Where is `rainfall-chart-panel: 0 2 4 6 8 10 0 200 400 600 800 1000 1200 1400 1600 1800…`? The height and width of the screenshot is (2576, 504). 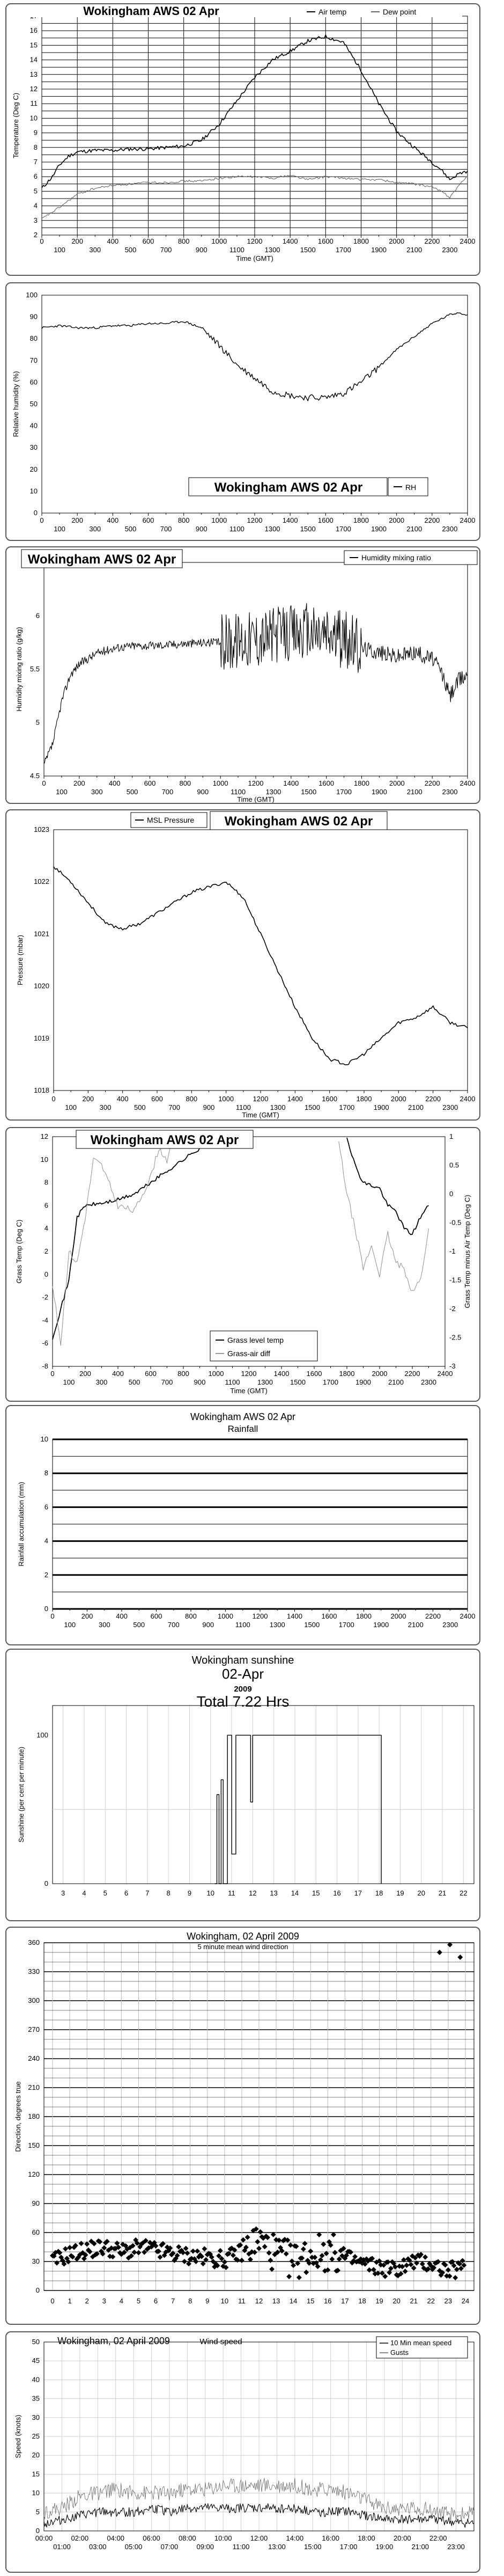
rainfall-chart-panel: 0 2 4 6 8 10 0 200 400 600 800 1000 1200 1400 1600 1800… is located at coordinates (242, 1525).